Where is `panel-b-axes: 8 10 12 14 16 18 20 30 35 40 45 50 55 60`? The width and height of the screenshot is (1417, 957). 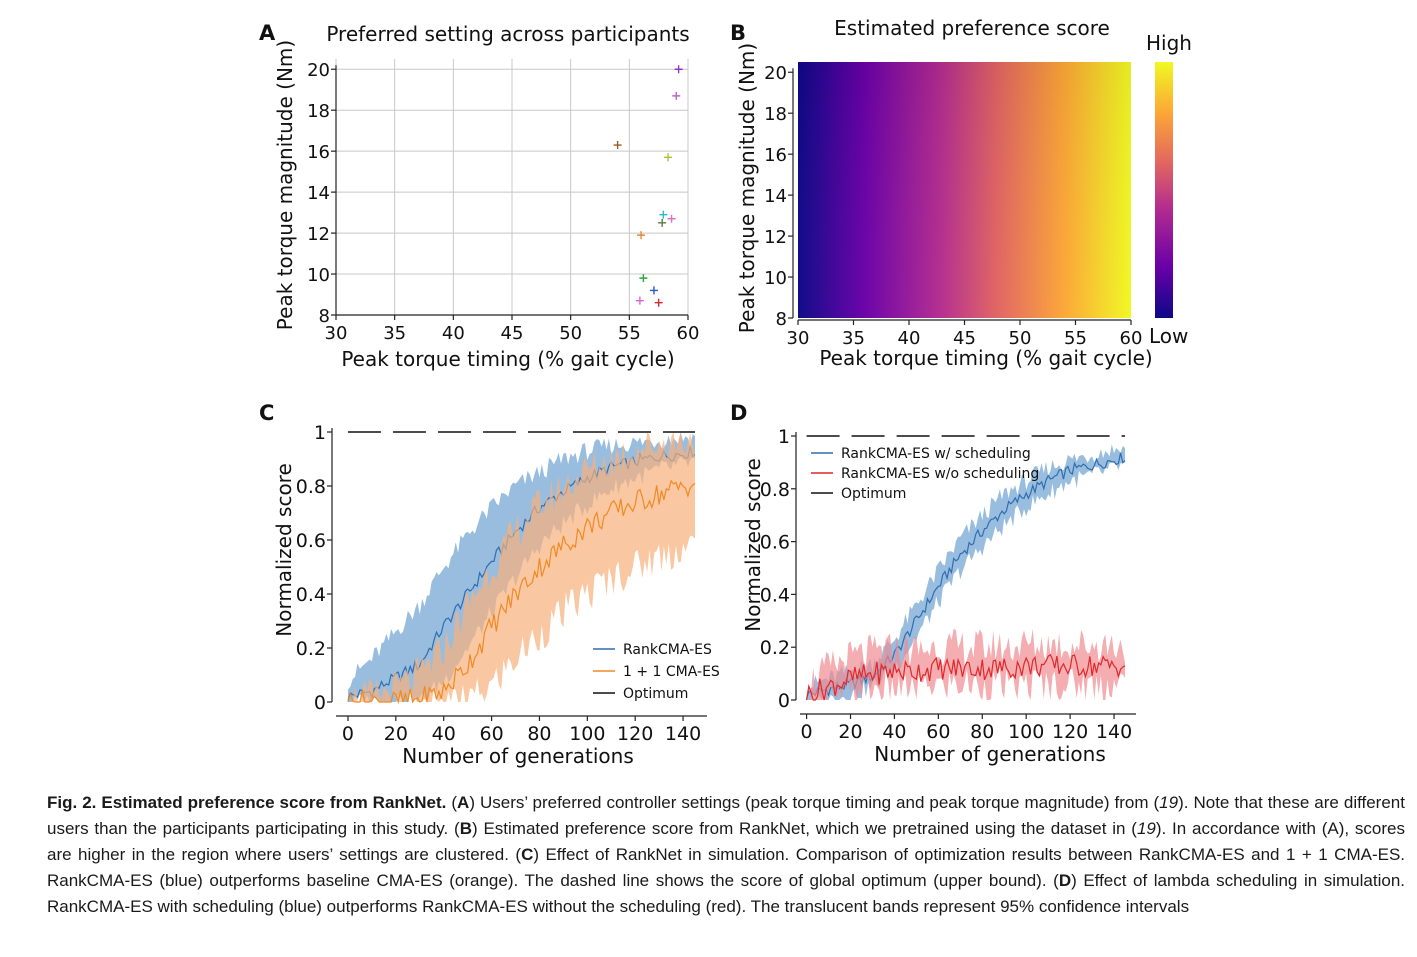
panel-b-axes: 8 10 12 14 16 18 20 30 35 40 45 50 55 60 is located at coordinates (953, 206).